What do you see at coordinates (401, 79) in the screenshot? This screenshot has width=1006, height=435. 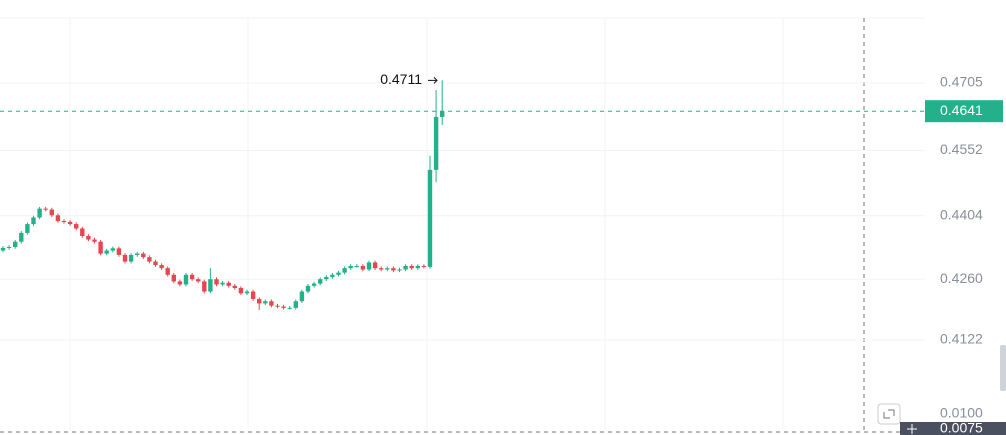 I see `high-marker-label: 0.4711` at bounding box center [401, 79].